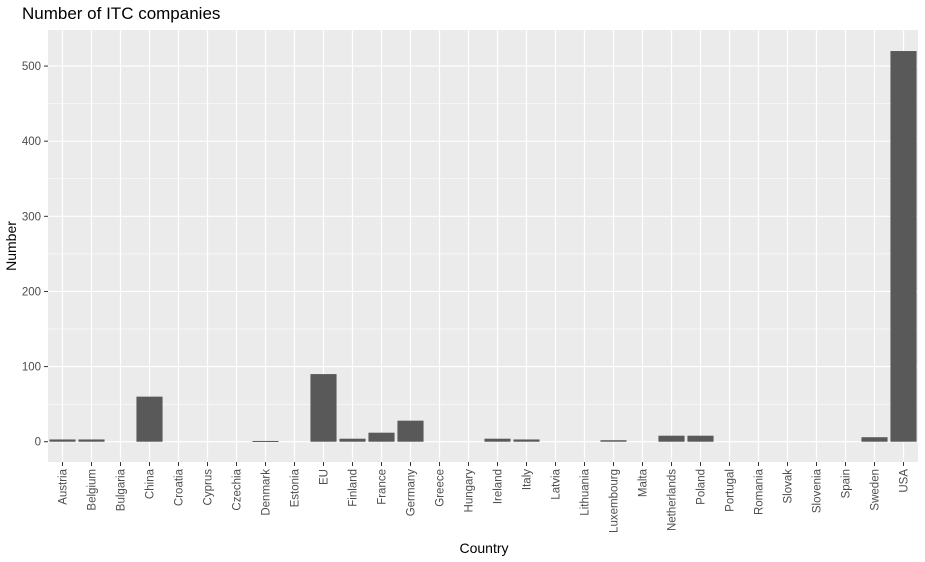 This screenshot has height=562, width=925. I want to click on bar-usa, so click(903, 246).